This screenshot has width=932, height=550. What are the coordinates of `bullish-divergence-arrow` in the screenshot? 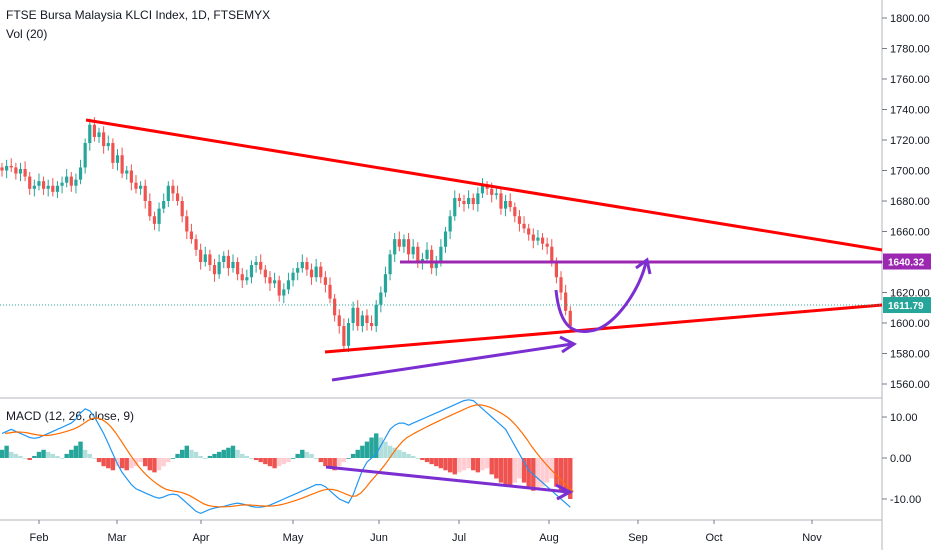 It's located at (452, 362).